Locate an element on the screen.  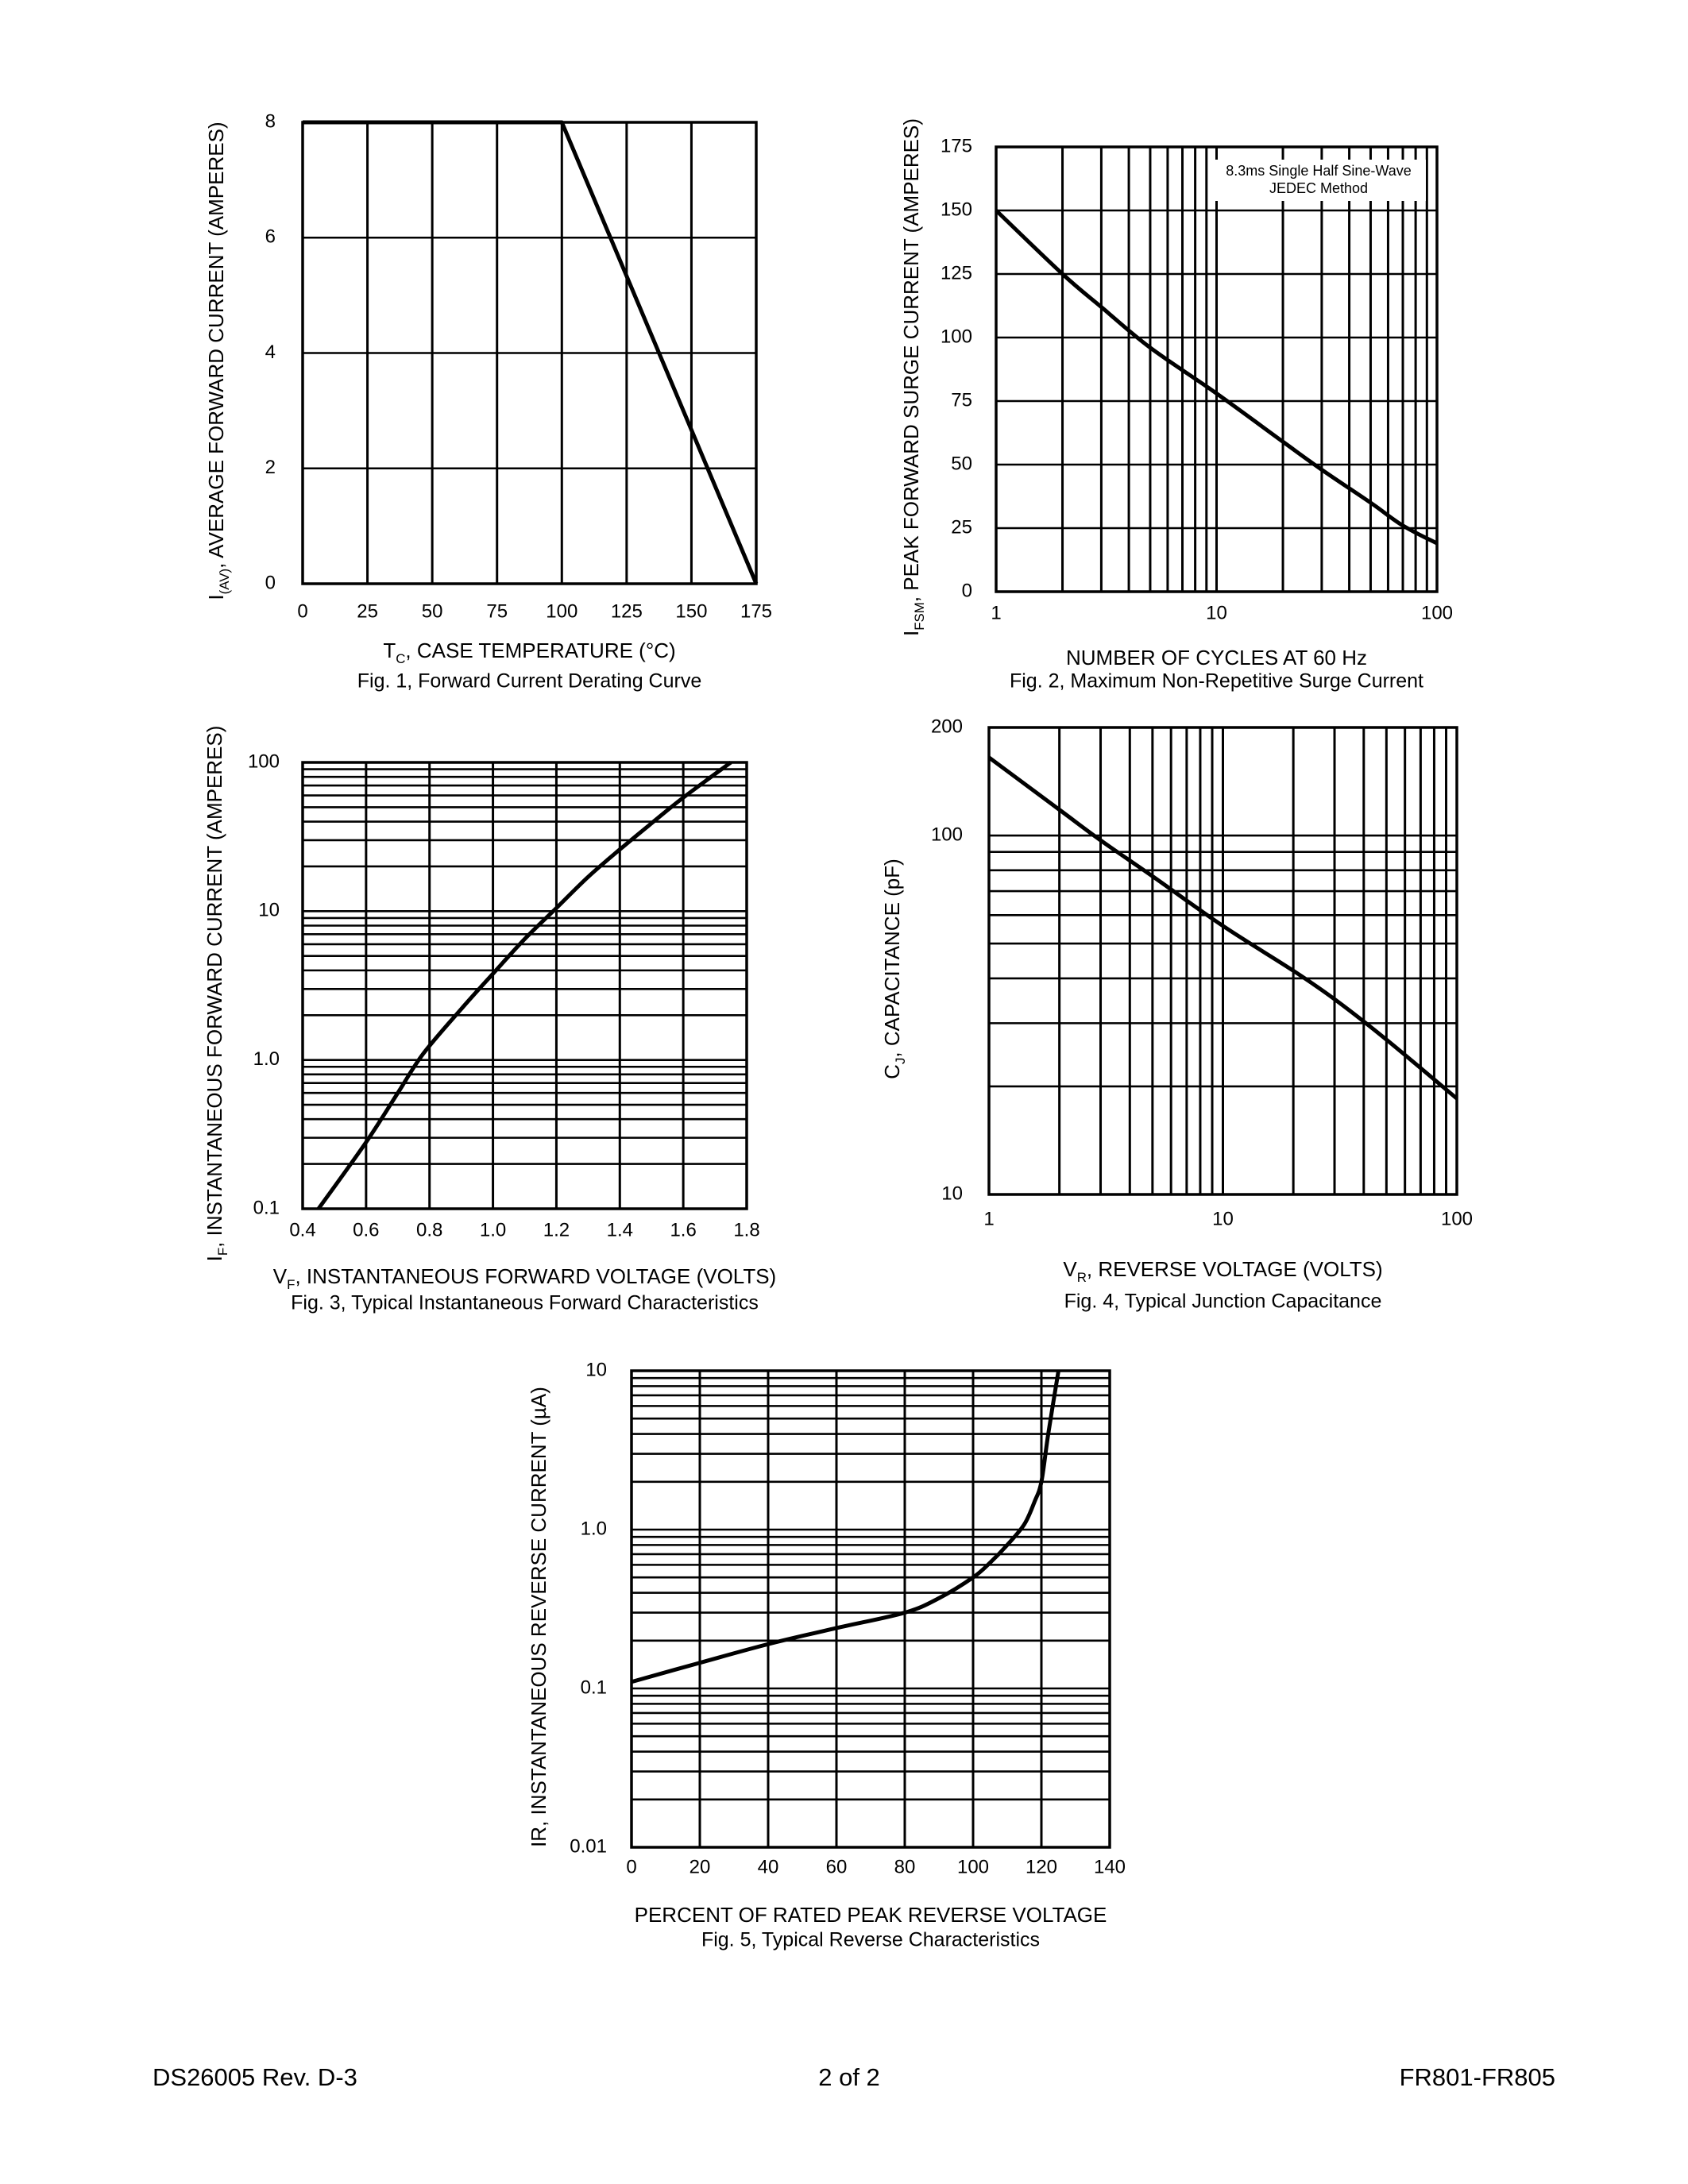
x-axis-label: TC, CASE TEMPERATURE (°C) is located at coordinates (529, 652).